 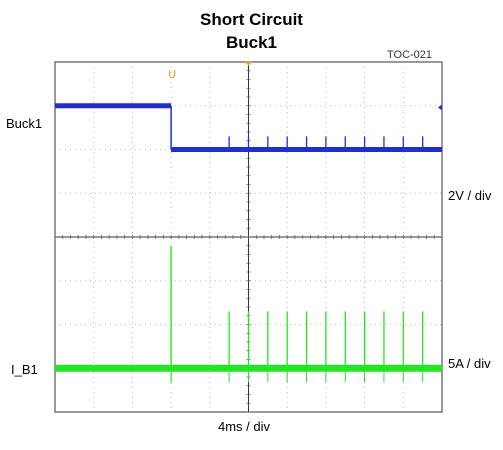 What do you see at coordinates (251, 42) in the screenshot?
I see `chart-subtitle: Buck1` at bounding box center [251, 42].